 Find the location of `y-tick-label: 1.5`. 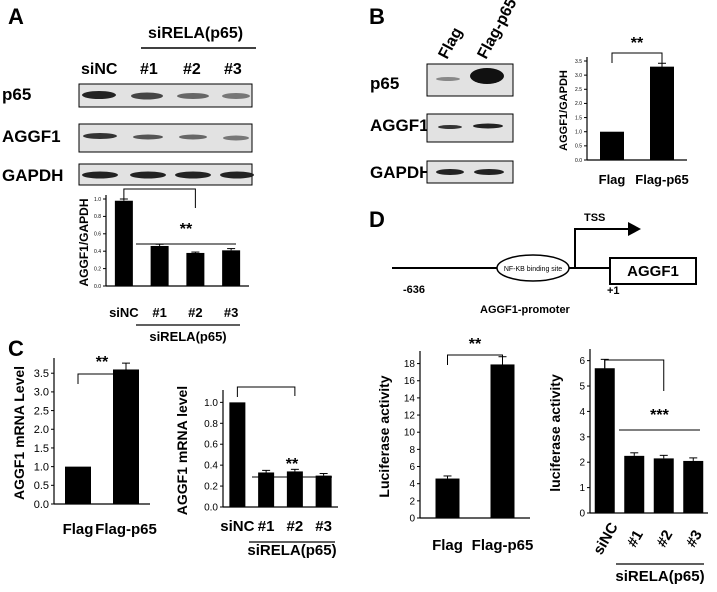

y-tick-label: 1.5 is located at coordinates (41, 449).